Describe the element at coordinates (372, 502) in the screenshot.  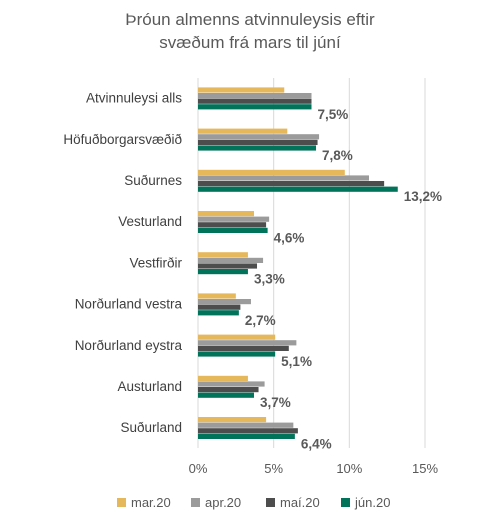
I see `legend-label: jún.20` at that location.